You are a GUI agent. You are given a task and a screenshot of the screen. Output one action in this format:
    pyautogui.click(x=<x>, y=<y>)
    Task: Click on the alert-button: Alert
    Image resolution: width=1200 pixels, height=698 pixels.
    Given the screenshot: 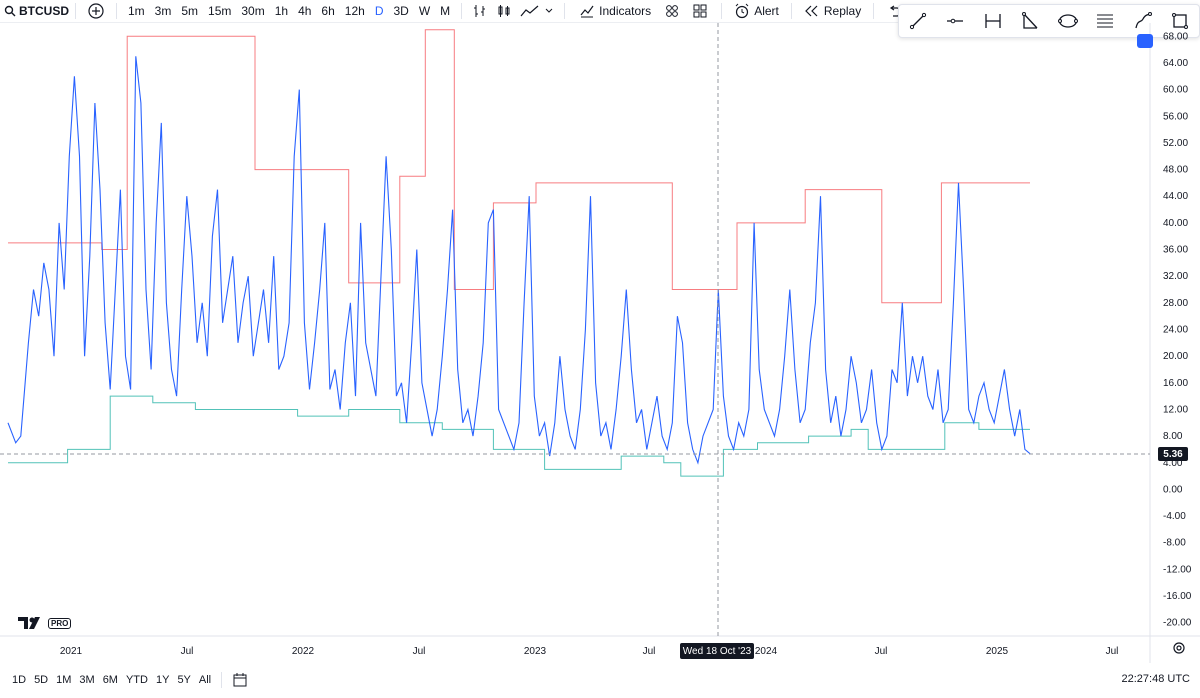 What is the action you would take?
    pyautogui.click(x=756, y=11)
    